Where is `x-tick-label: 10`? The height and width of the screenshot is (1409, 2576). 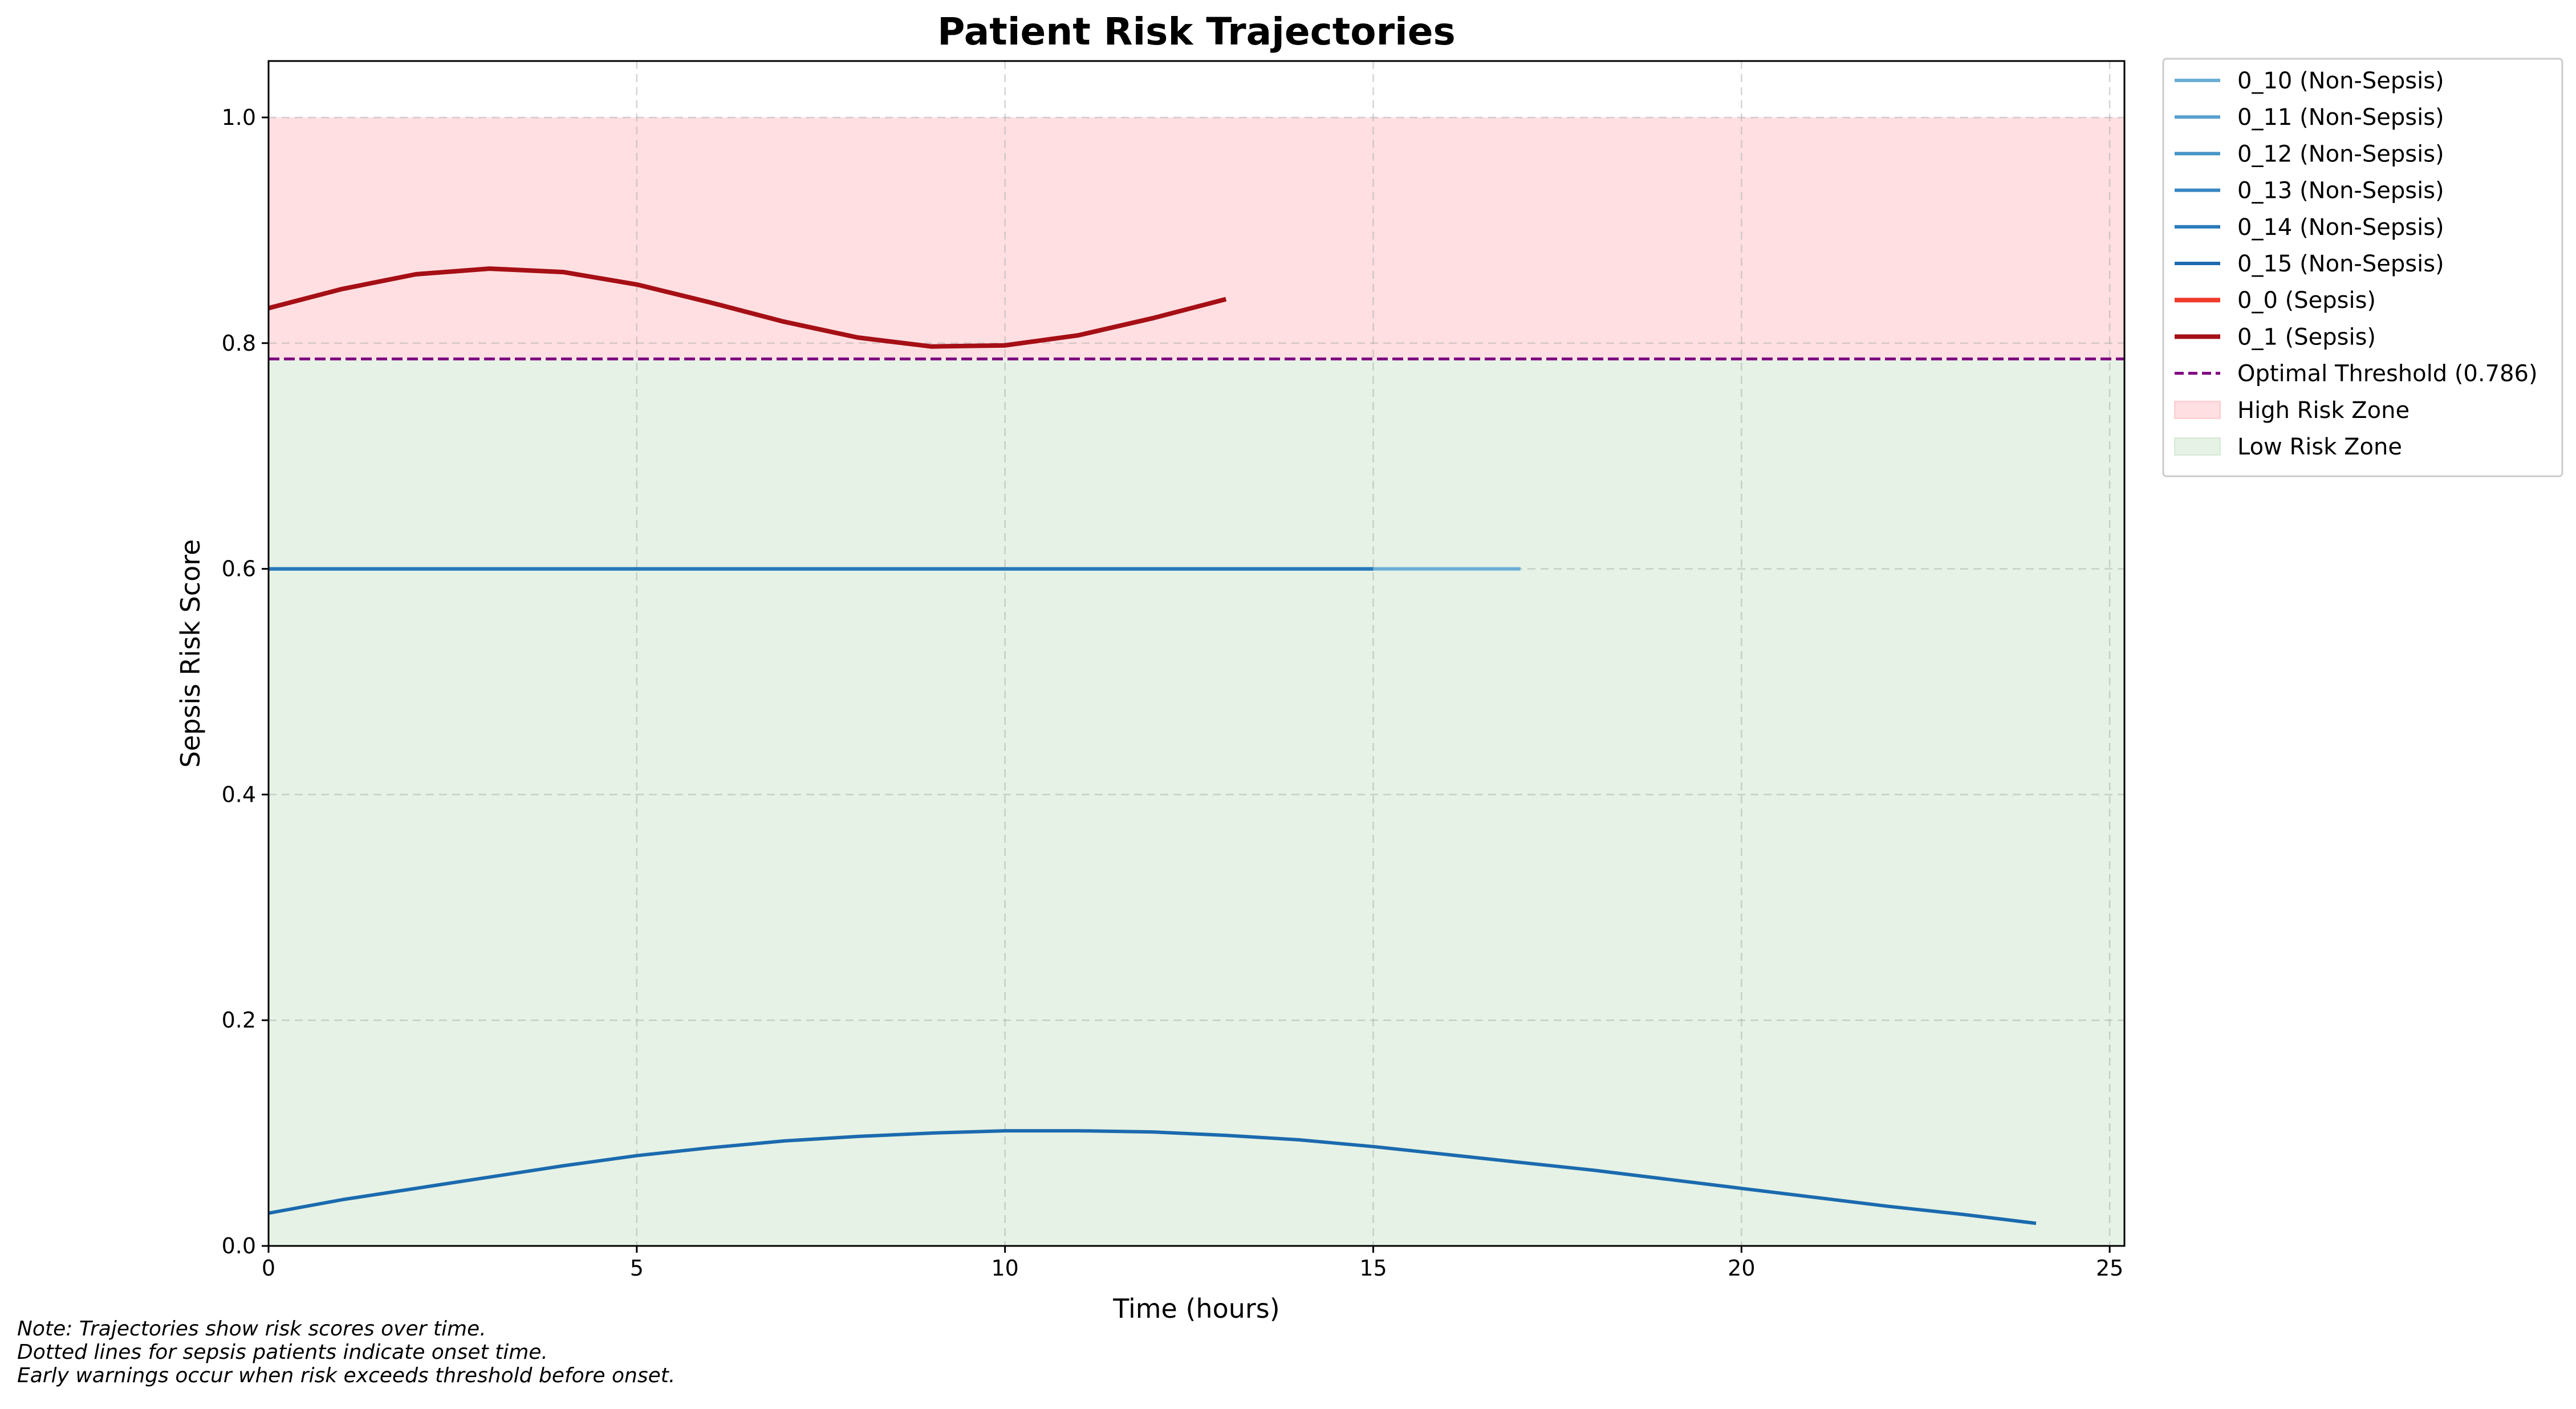
x-tick-label: 10 is located at coordinates (1004, 1268).